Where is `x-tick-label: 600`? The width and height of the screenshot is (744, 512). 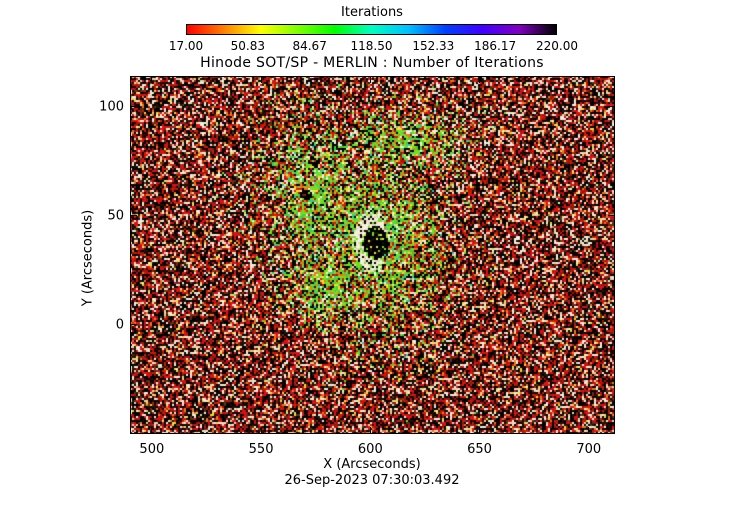 x-tick-label: 600 is located at coordinates (370, 449).